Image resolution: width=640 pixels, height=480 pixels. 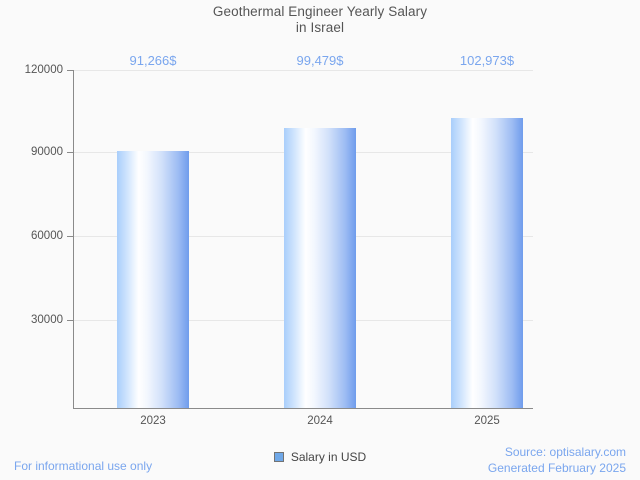 What do you see at coordinates (328, 457) in the screenshot?
I see `legend-item-label: Salary in USD` at bounding box center [328, 457].